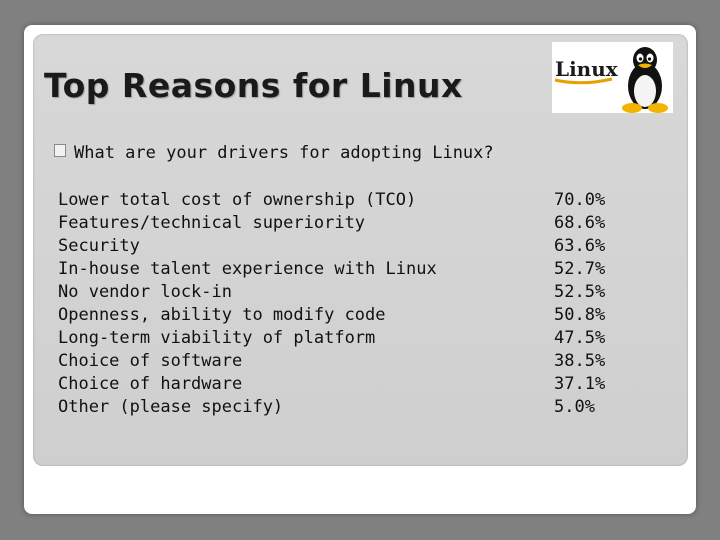 This screenshot has height=540, width=720. What do you see at coordinates (368, 384) in the screenshot?
I see `list-item: Choice of hardware 37.1%` at bounding box center [368, 384].